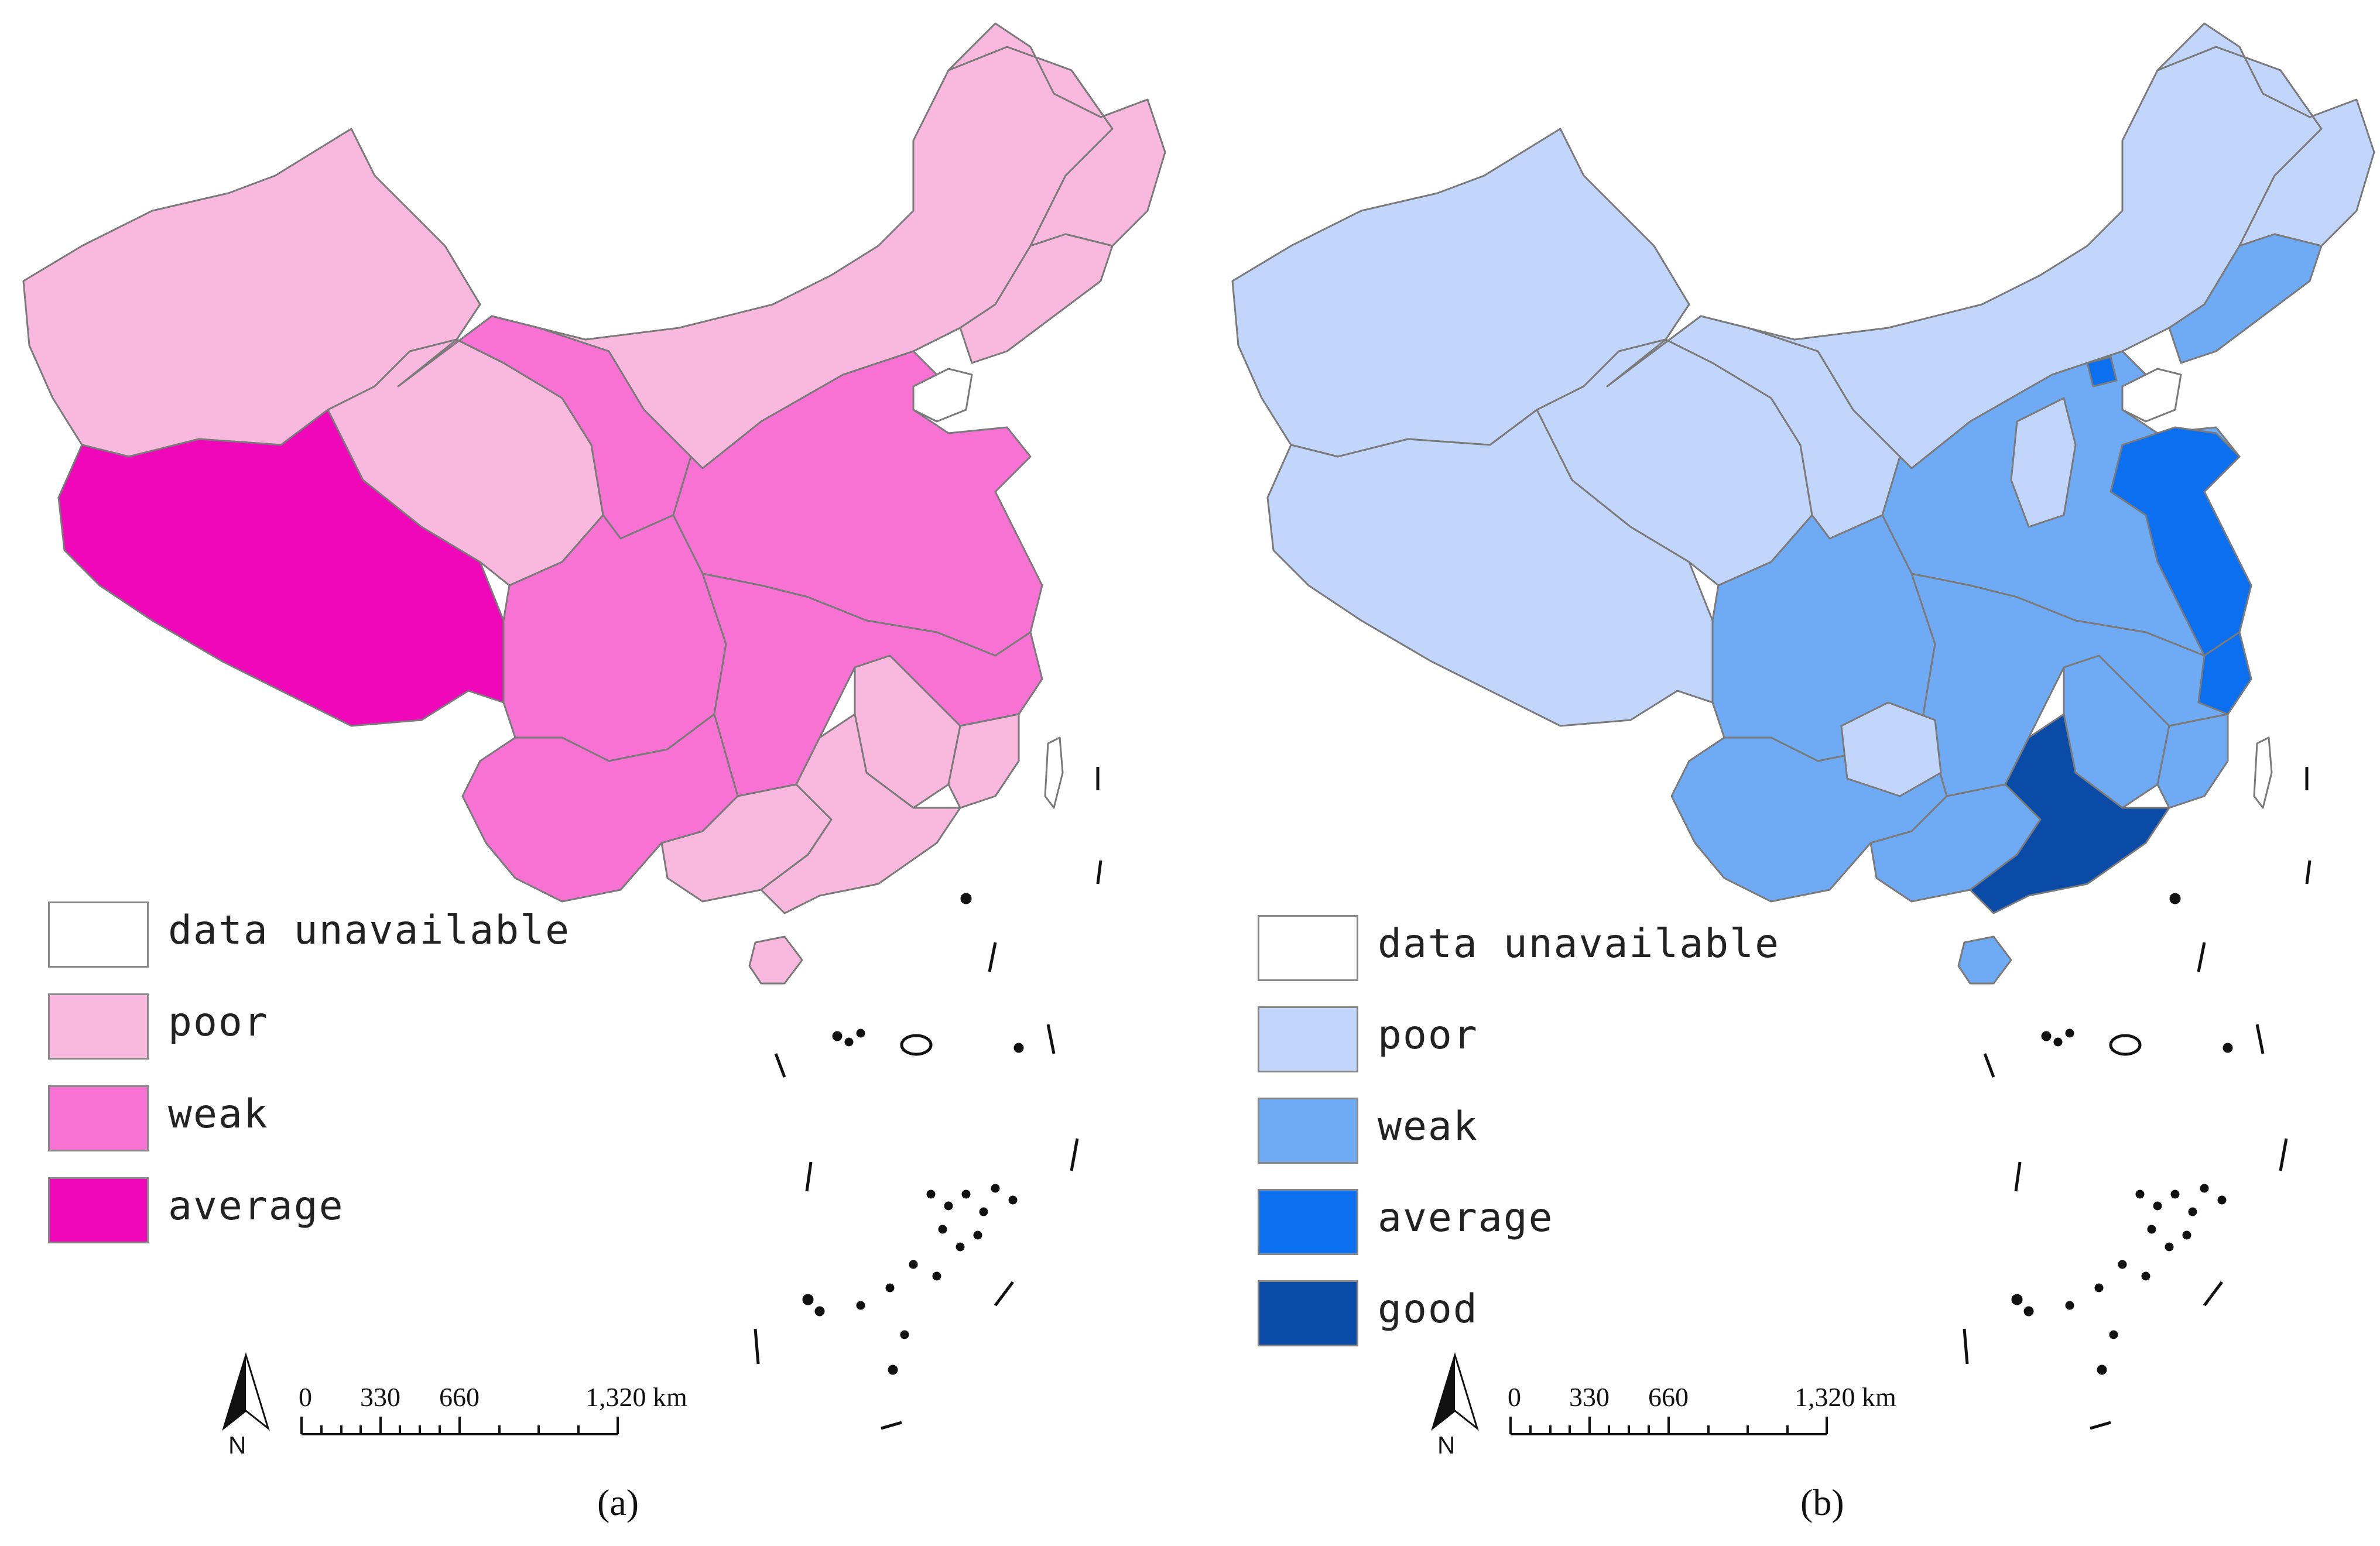 This screenshot has height=1546, width=2380. I want to click on legend-label: good, so click(1428, 1309).